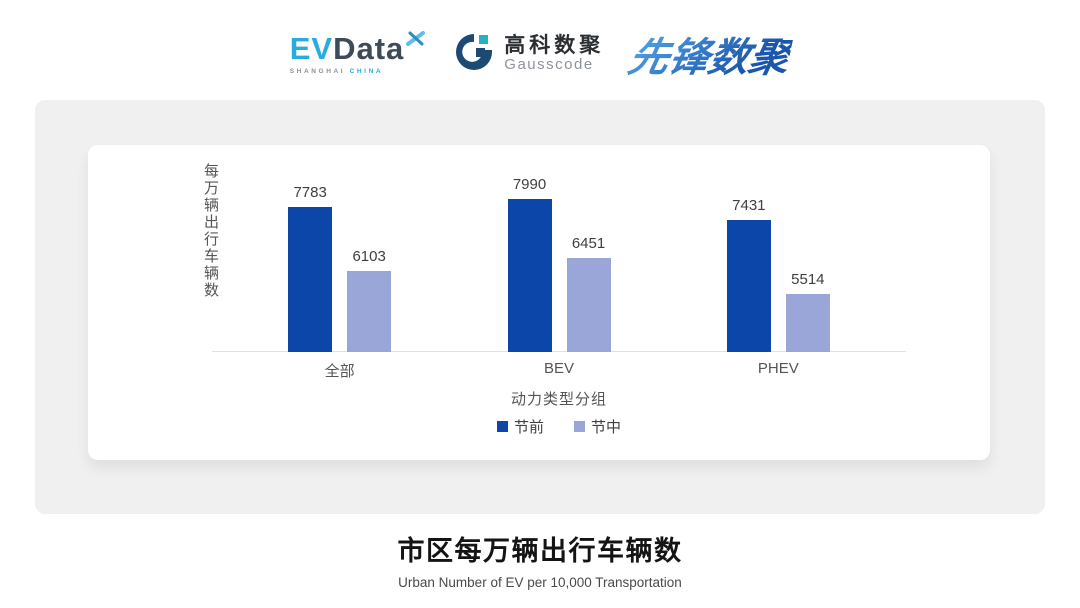  I want to click on category-label-BEV: BEV, so click(558, 368).